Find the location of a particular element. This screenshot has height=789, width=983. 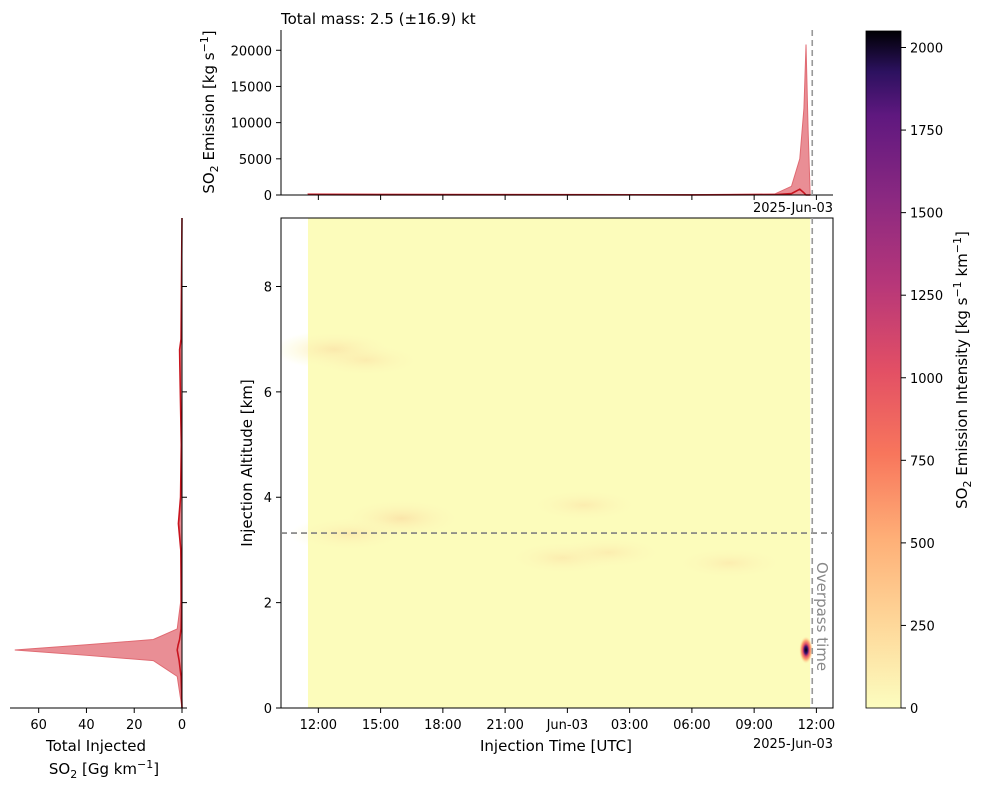

main-y-tick-label: 2 is located at coordinates (268, 604).